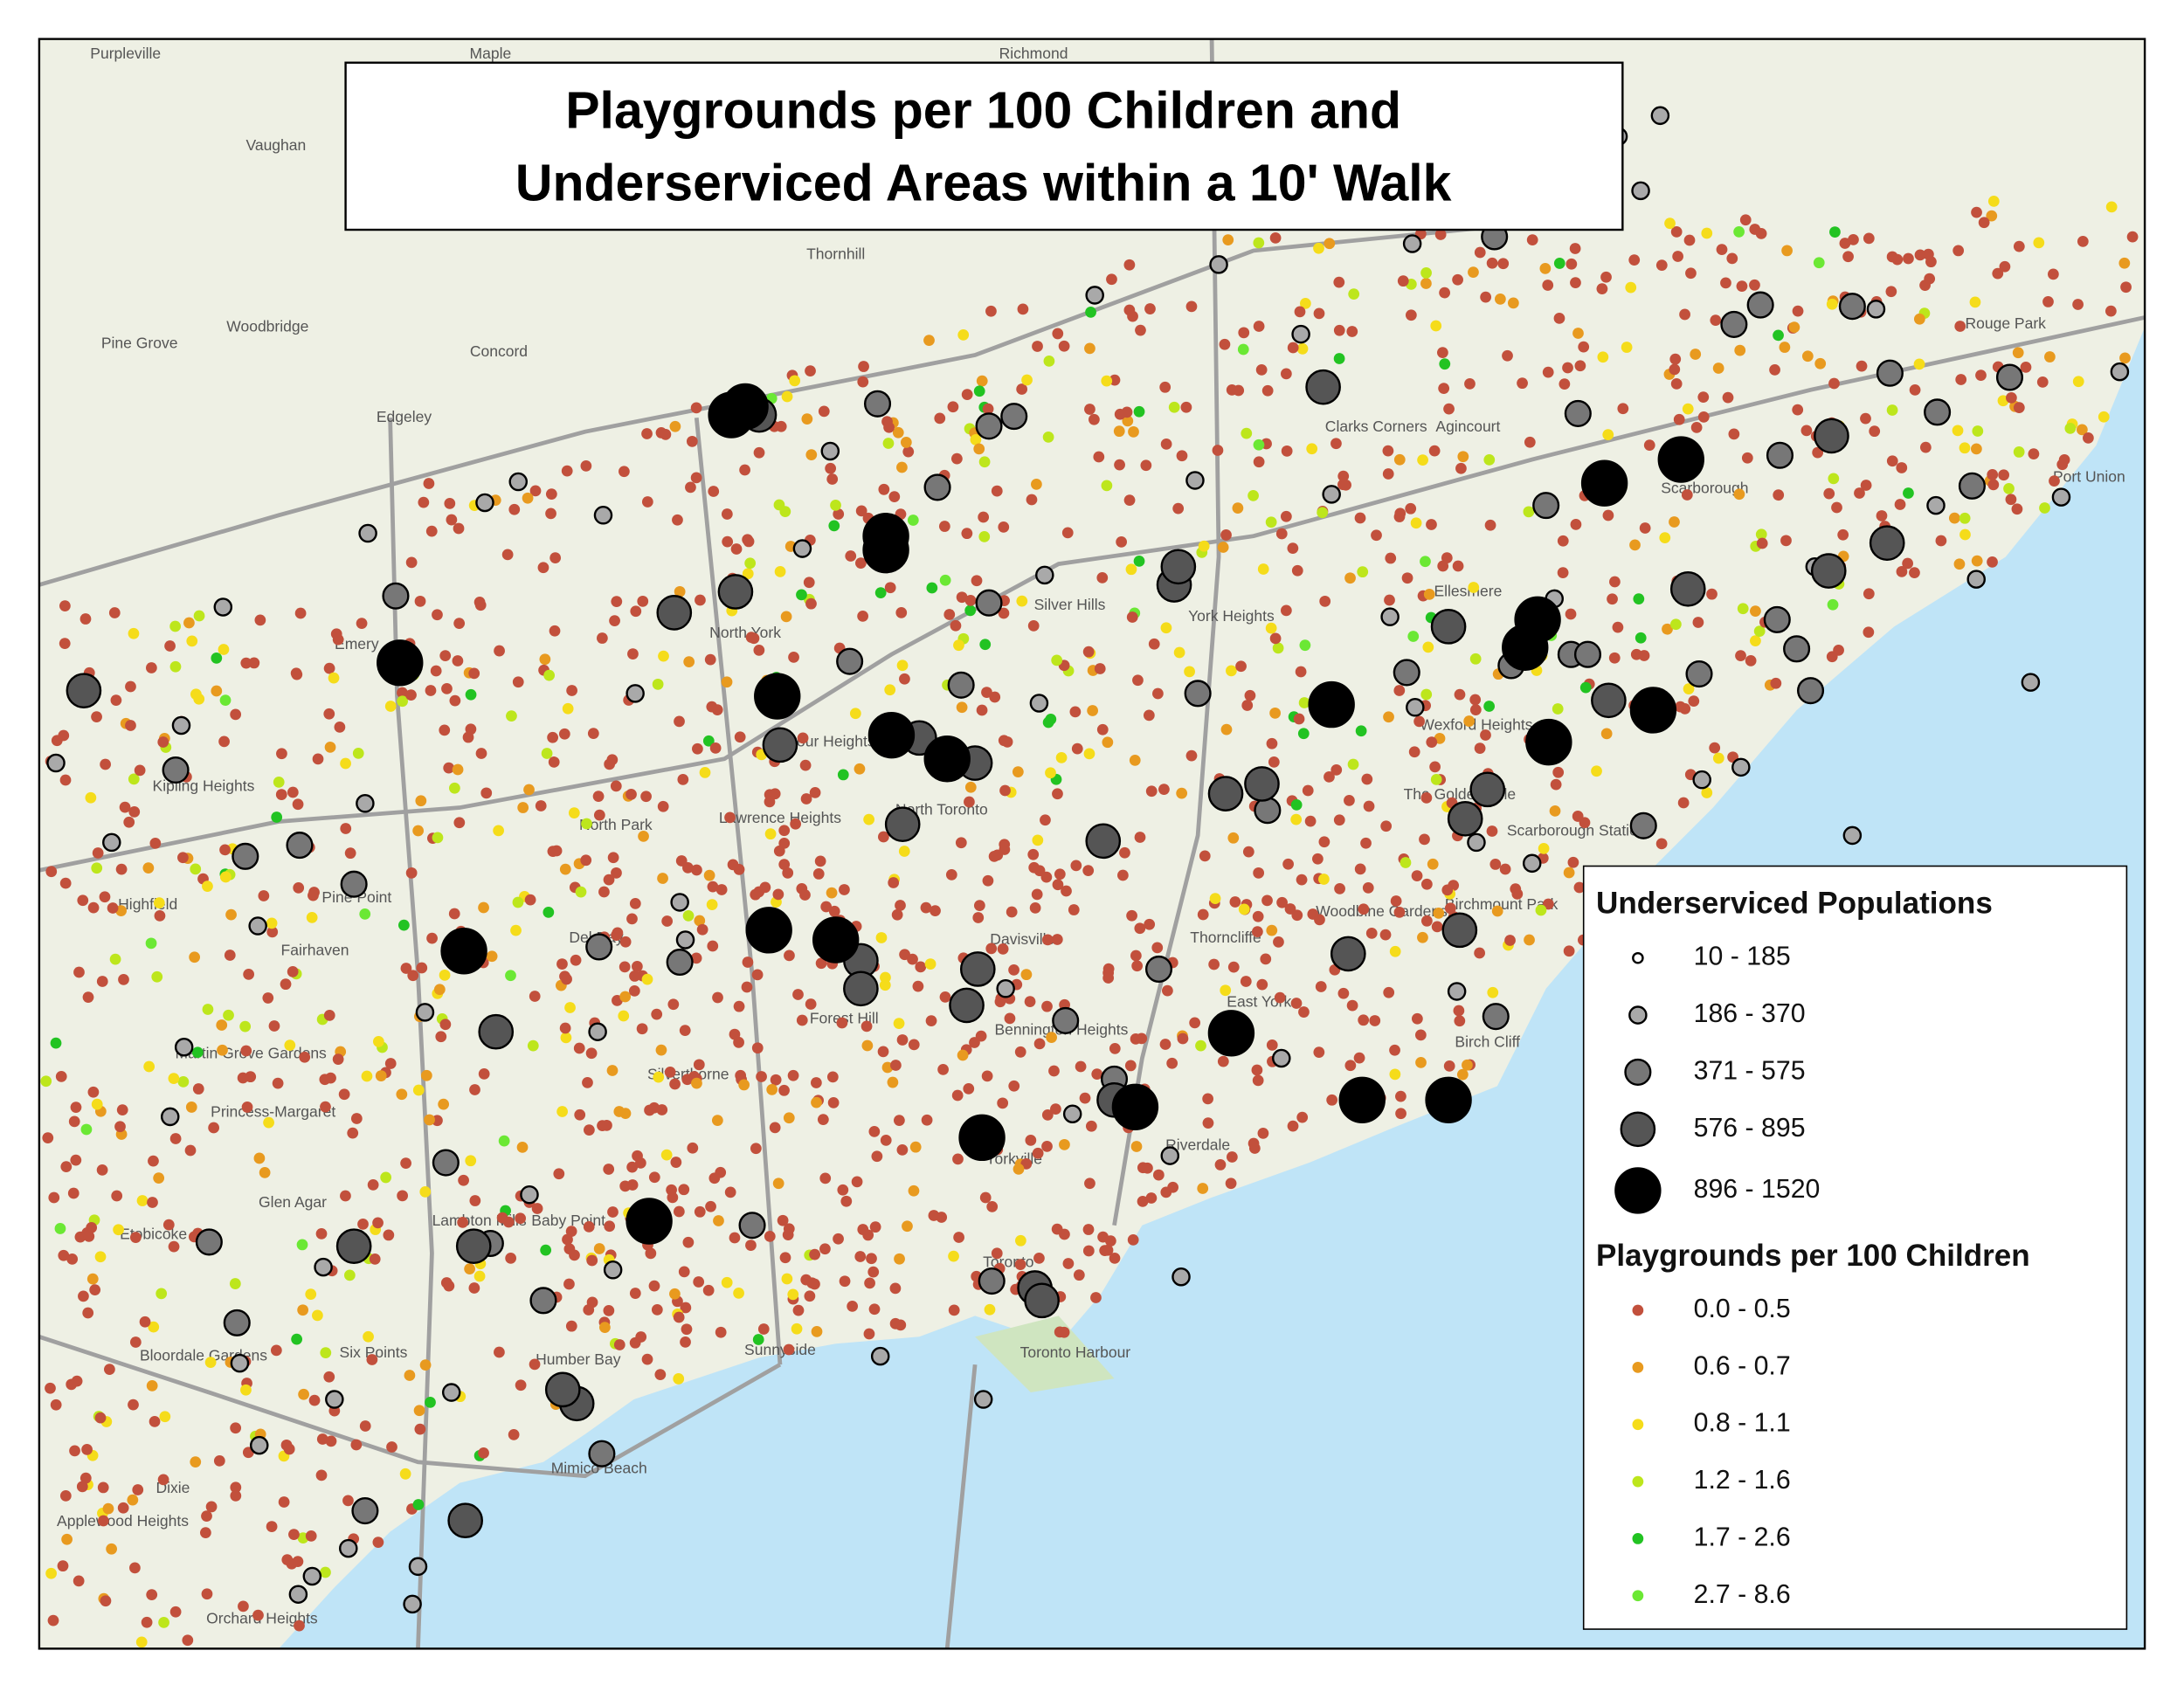 The height and width of the screenshot is (1692, 2184). Describe the element at coordinates (1487, 1042) in the screenshot. I see `place-label: Birch Cliff` at that location.